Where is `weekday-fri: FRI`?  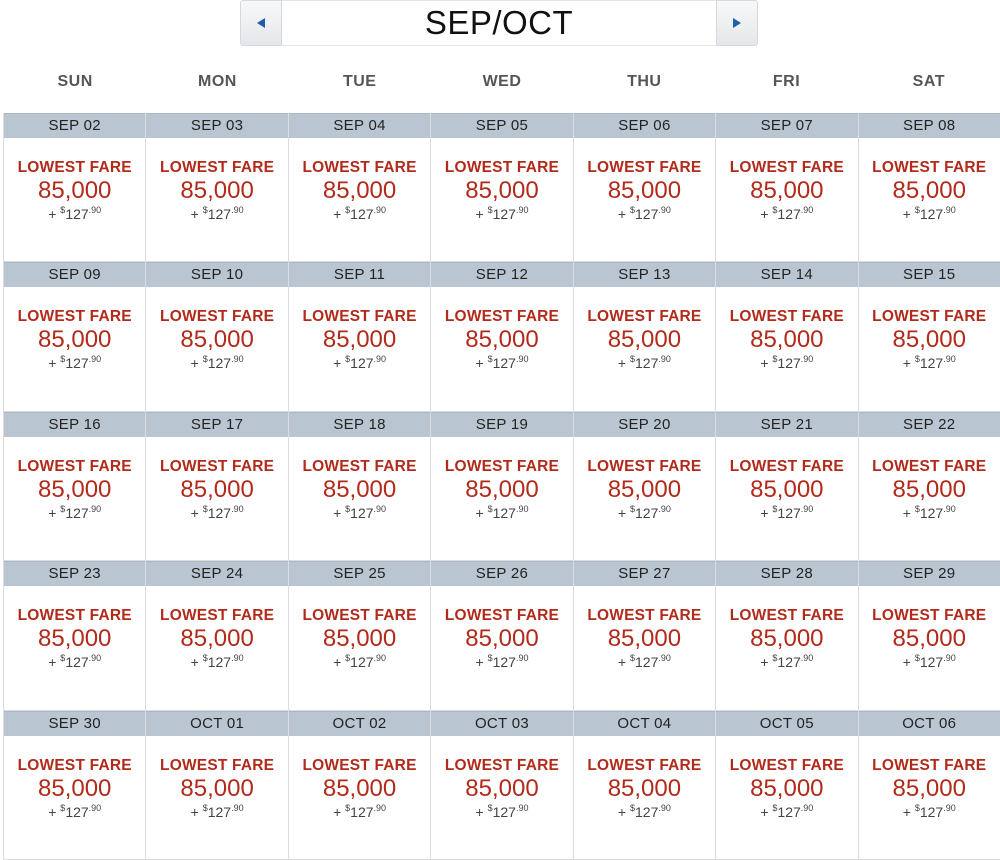
weekday-fri: FRI is located at coordinates (786, 81).